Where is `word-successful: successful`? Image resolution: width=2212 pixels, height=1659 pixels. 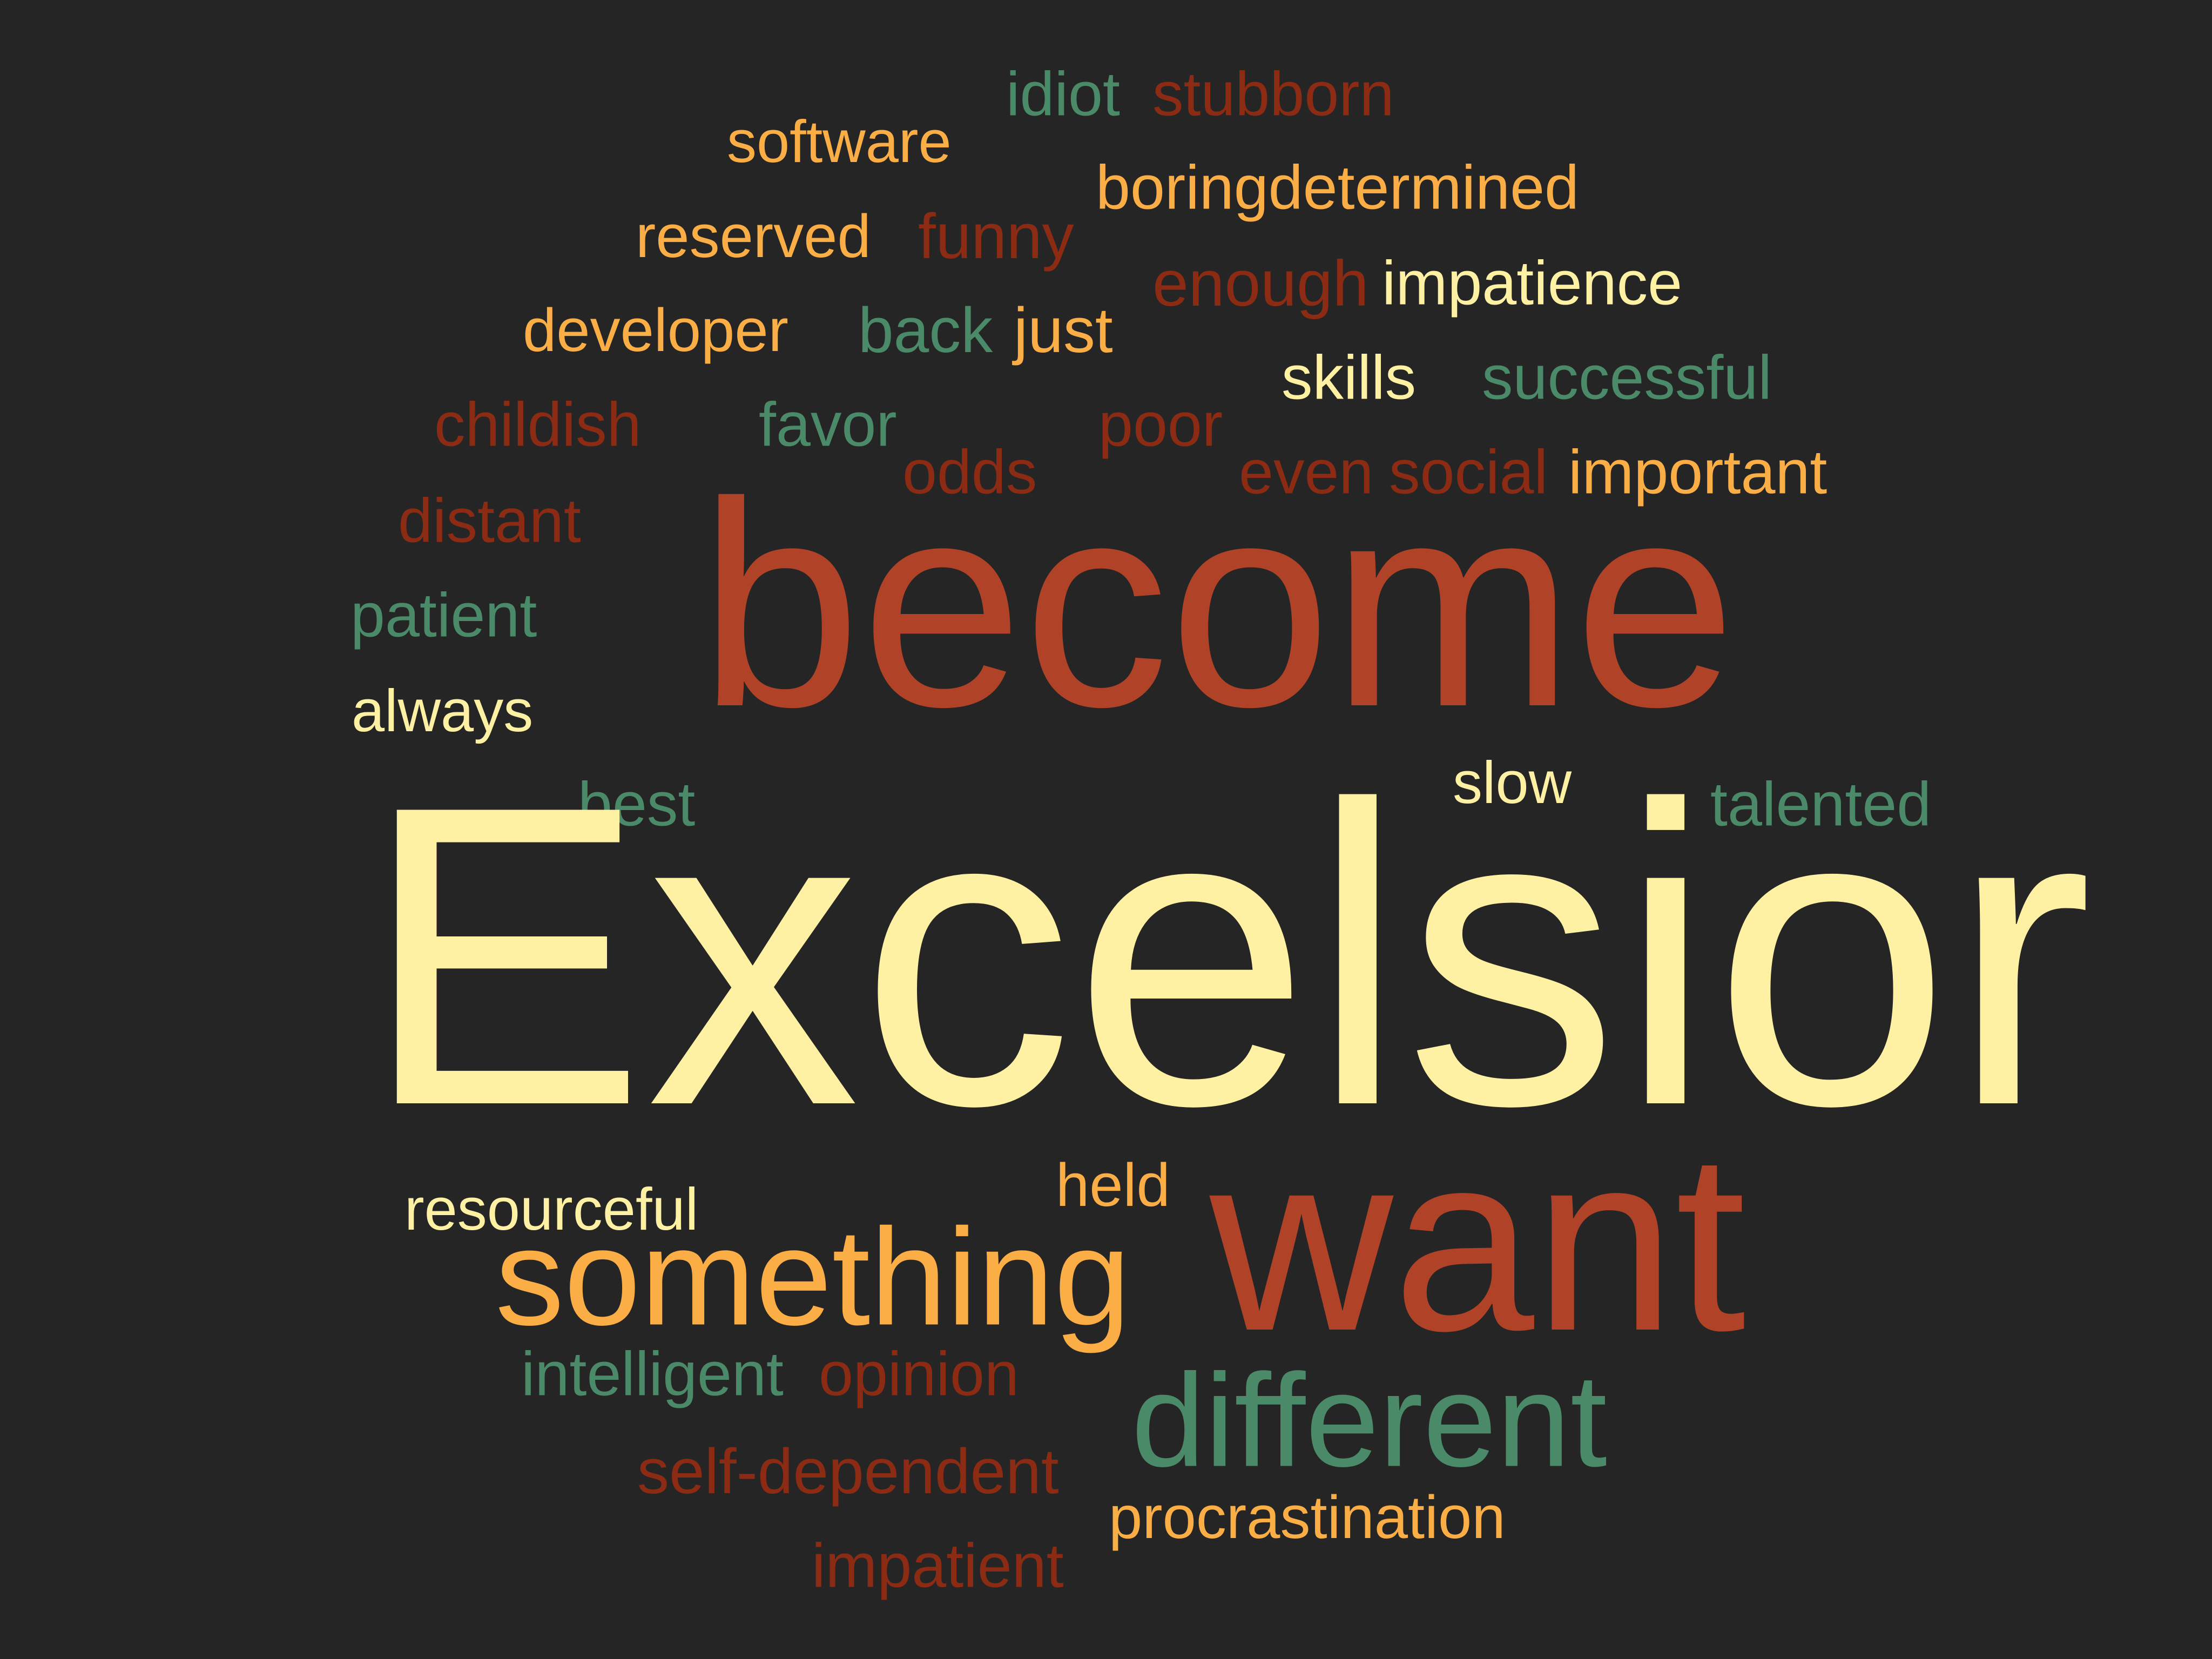 word-successful: successful is located at coordinates (1627, 378).